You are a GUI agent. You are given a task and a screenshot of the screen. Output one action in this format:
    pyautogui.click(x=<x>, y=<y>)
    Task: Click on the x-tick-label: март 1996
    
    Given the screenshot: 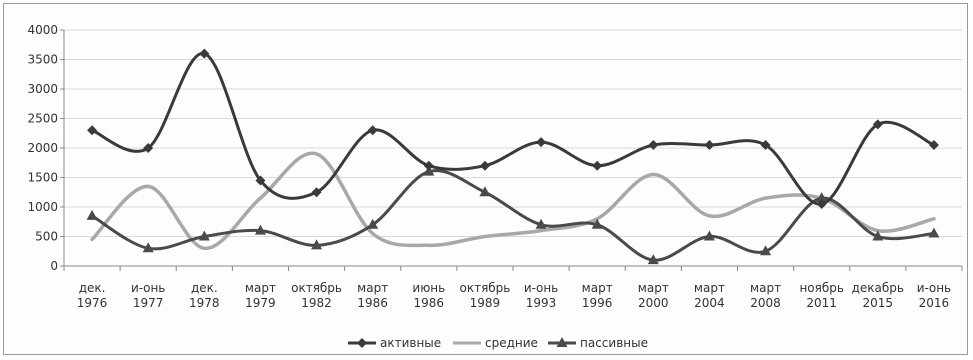 What is the action you would take?
    pyautogui.click(x=597, y=295)
    